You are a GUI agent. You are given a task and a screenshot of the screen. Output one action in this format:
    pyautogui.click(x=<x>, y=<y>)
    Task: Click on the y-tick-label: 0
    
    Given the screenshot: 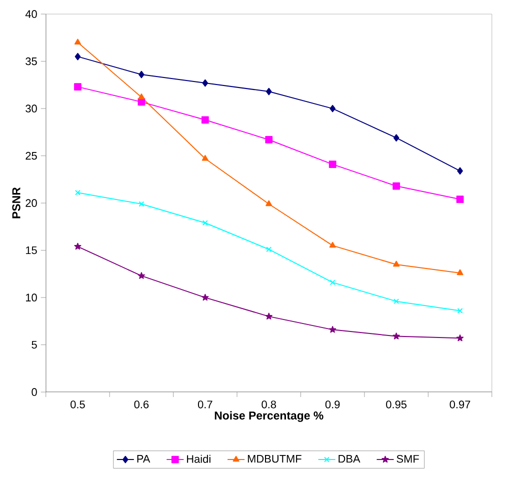 What is the action you would take?
    pyautogui.click(x=34, y=392)
    